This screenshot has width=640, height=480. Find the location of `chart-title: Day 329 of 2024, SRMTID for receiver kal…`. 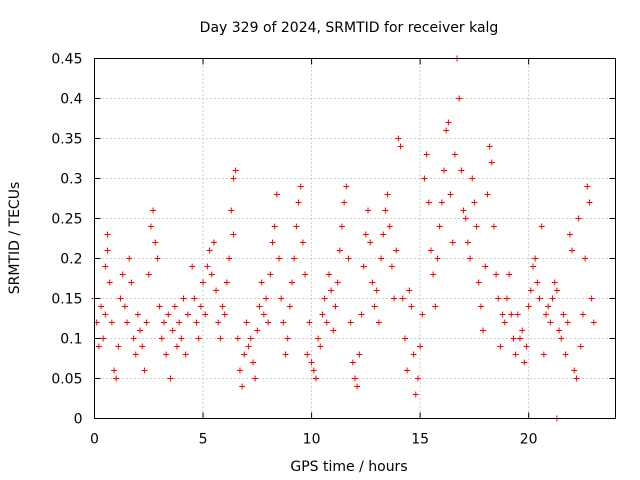

chart-title: Day 329 of 2024, SRMTID for receiver kal… is located at coordinates (349, 28).